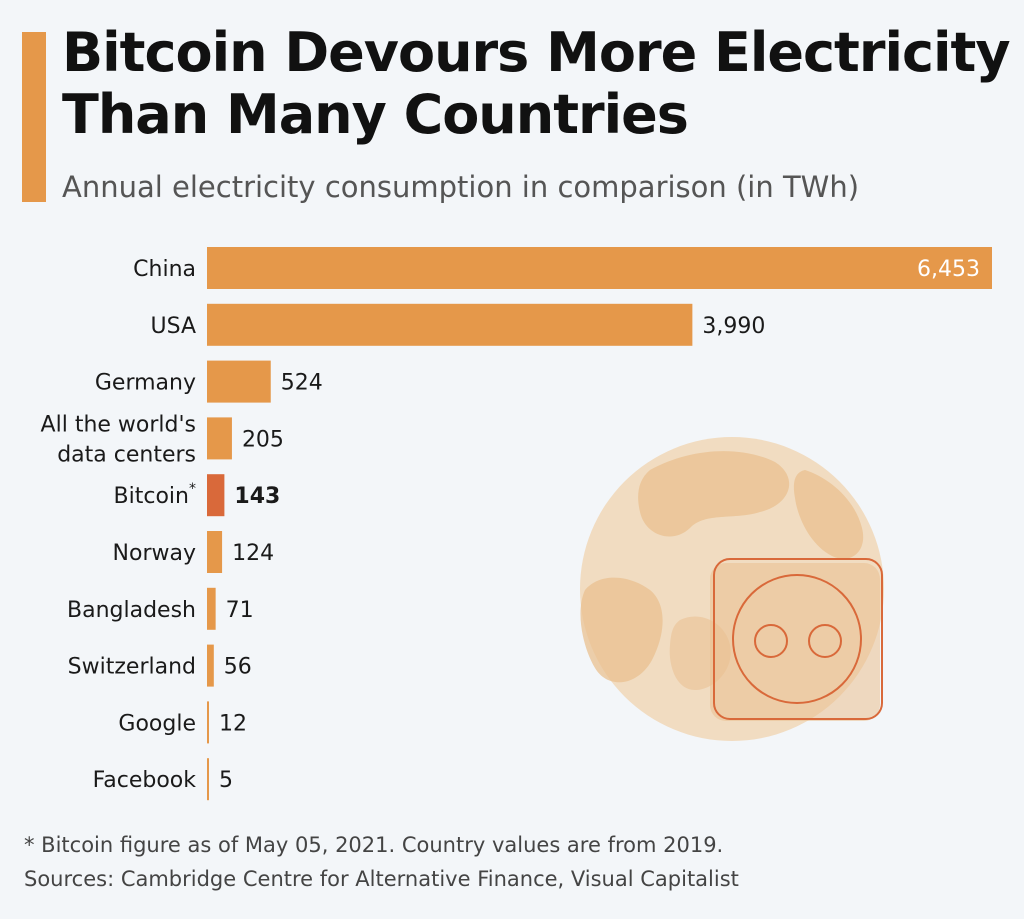  What do you see at coordinates (796, 639) in the screenshot?
I see `power-socket-icon` at bounding box center [796, 639].